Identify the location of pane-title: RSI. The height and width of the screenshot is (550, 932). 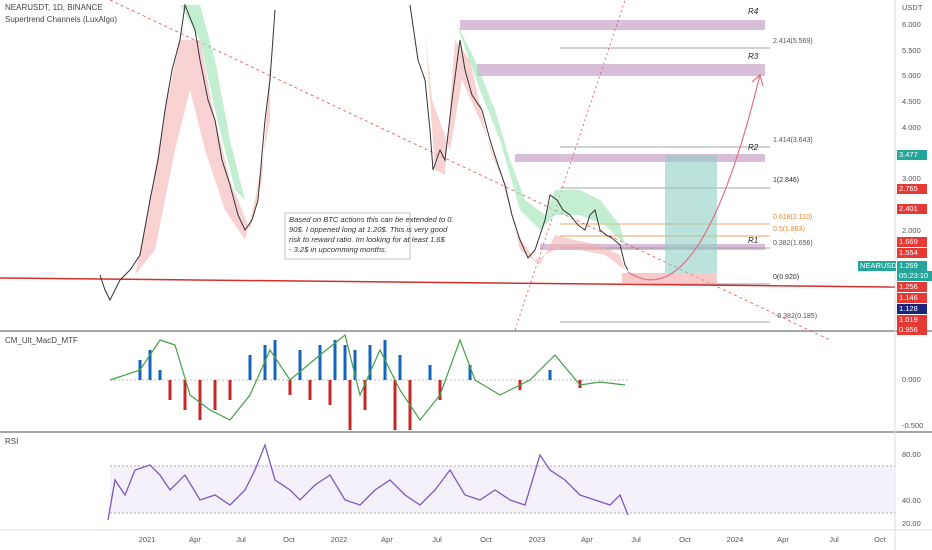
(11, 441).